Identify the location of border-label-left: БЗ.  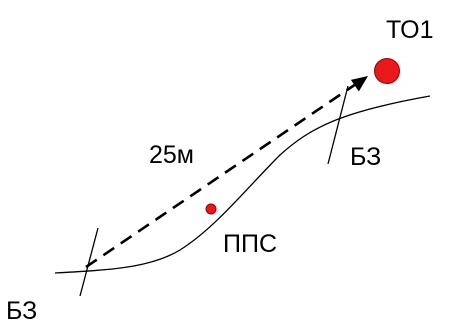
(21, 309).